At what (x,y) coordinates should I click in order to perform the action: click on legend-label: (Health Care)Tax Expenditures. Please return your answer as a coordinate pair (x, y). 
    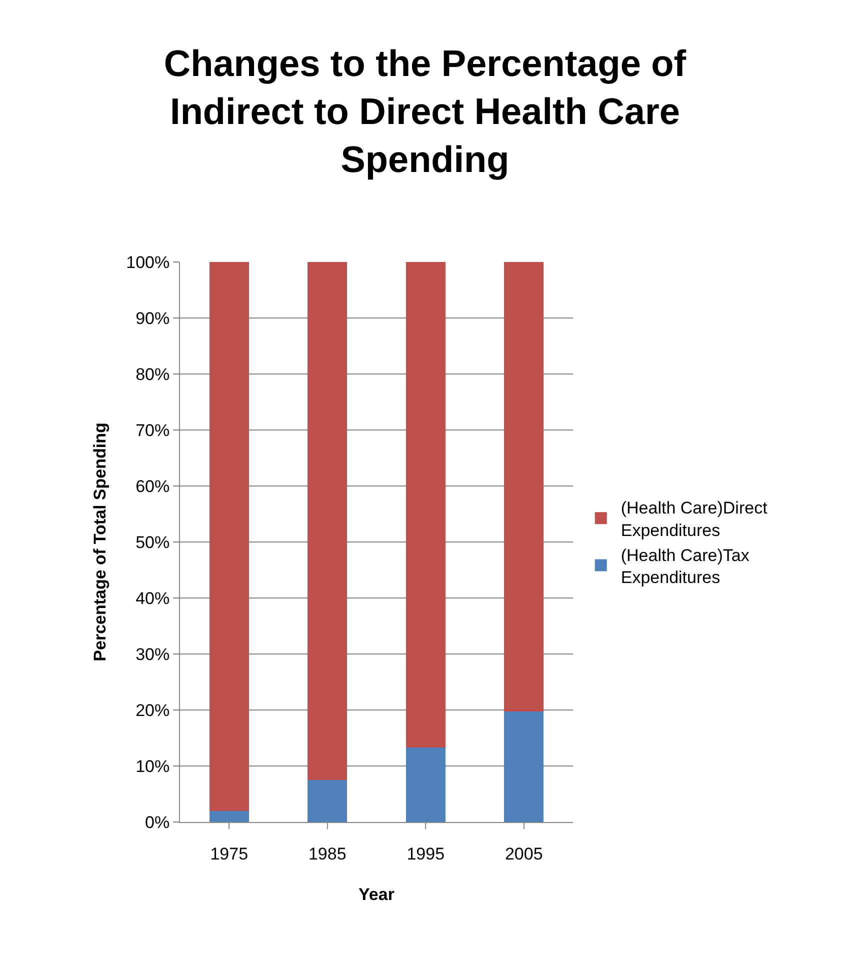
    Looking at the image, I should click on (685, 566).